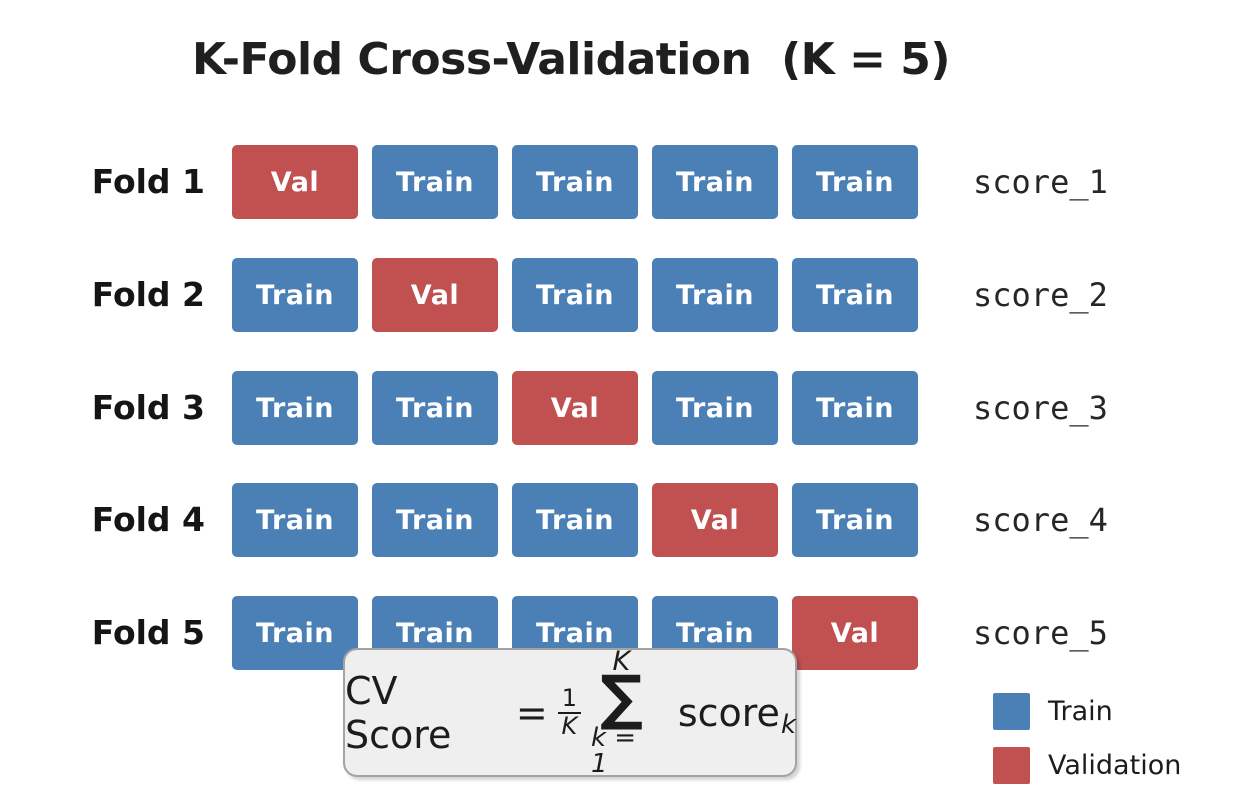 This screenshot has height=810, width=1239. Describe the element at coordinates (1040, 295) in the screenshot. I see `score-label: score_2` at that location.